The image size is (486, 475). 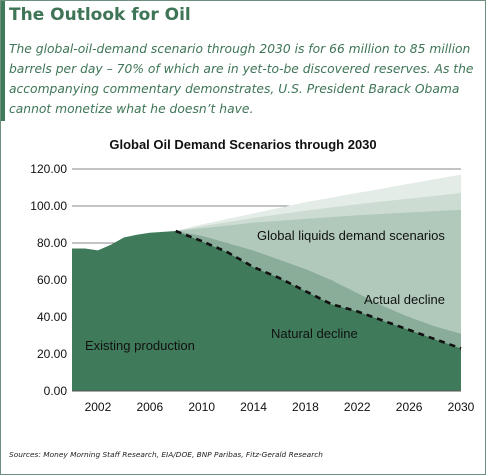 What do you see at coordinates (3, 61) in the screenshot?
I see `accent-bar` at bounding box center [3, 61].